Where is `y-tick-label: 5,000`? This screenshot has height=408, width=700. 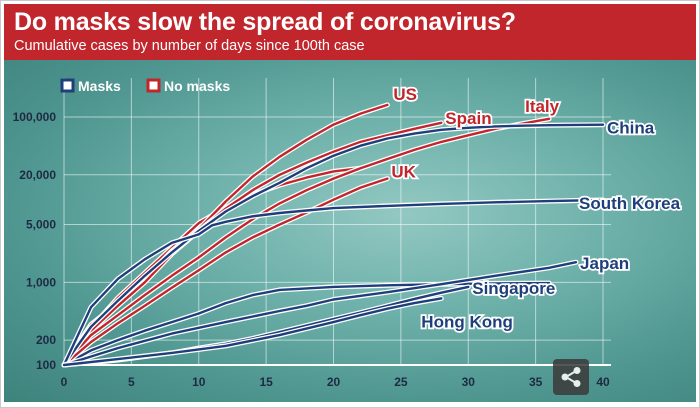
y-tick-label: 5,000 is located at coordinates (41, 225).